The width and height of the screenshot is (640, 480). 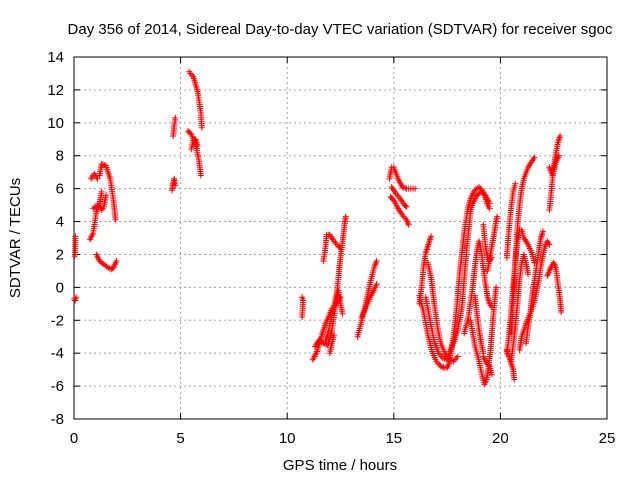 What do you see at coordinates (15, 238) in the screenshot?
I see `y-axis-label: SDTVAR / TECUs` at bounding box center [15, 238].